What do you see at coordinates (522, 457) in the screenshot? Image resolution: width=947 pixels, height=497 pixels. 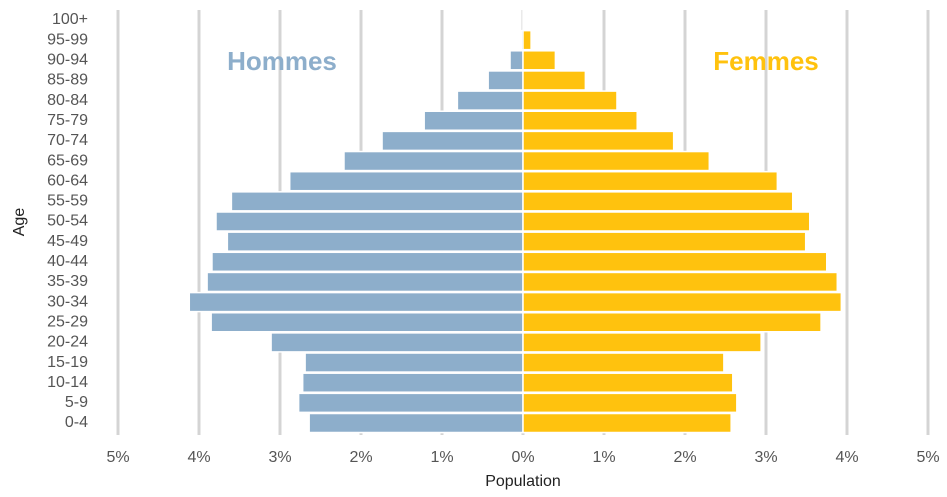 I see `x-tick-label: 0%` at bounding box center [522, 457].